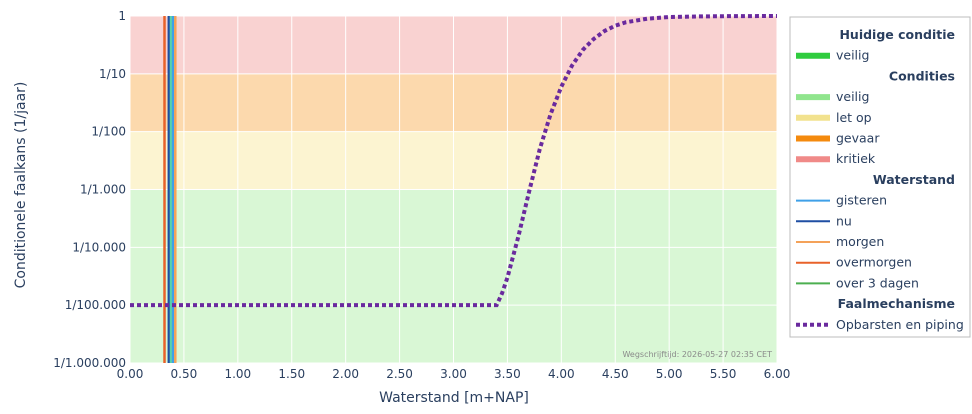 This screenshot has height=414, width=972. I want to click on x-tick-label: 5.50, so click(723, 374).